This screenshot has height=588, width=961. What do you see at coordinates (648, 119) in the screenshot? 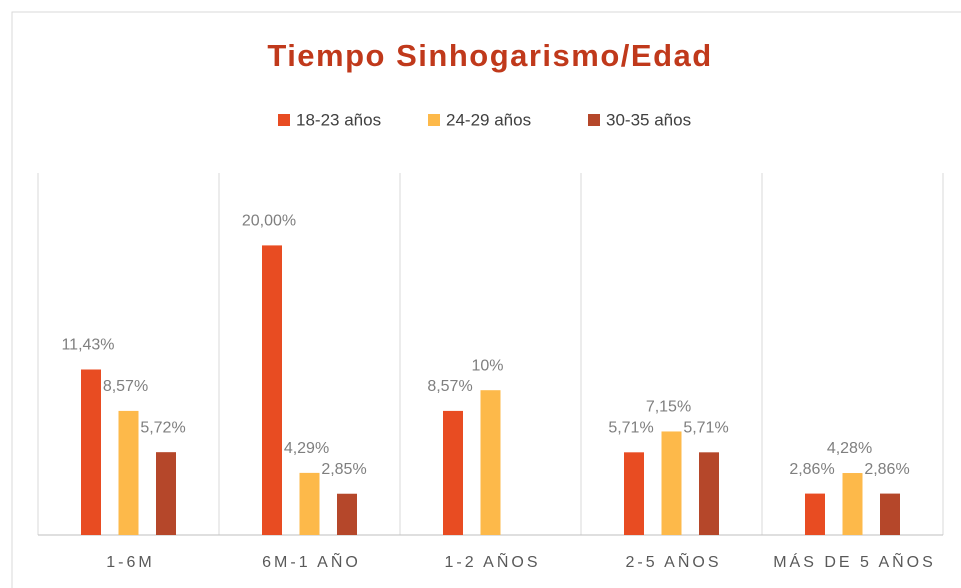
I see `legend-label: 30-35 años` at bounding box center [648, 119].